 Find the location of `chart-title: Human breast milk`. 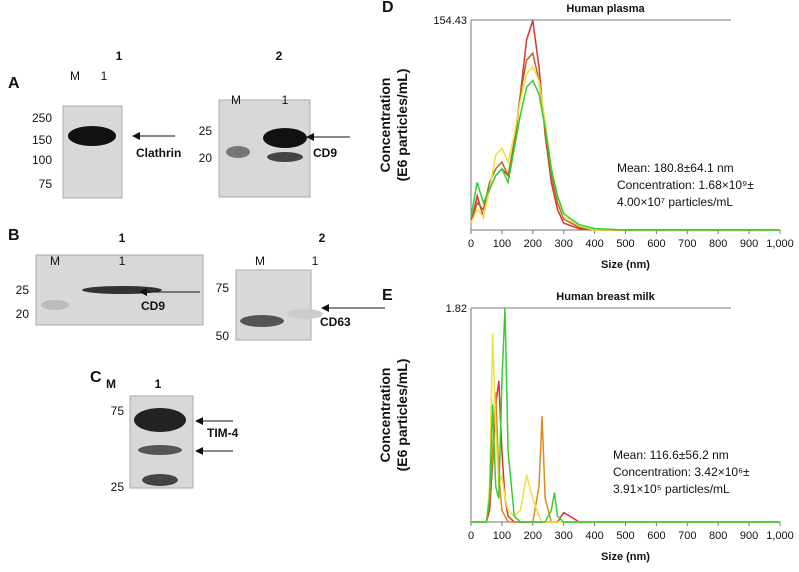

chart-title: Human breast milk is located at coordinates (605, 297).